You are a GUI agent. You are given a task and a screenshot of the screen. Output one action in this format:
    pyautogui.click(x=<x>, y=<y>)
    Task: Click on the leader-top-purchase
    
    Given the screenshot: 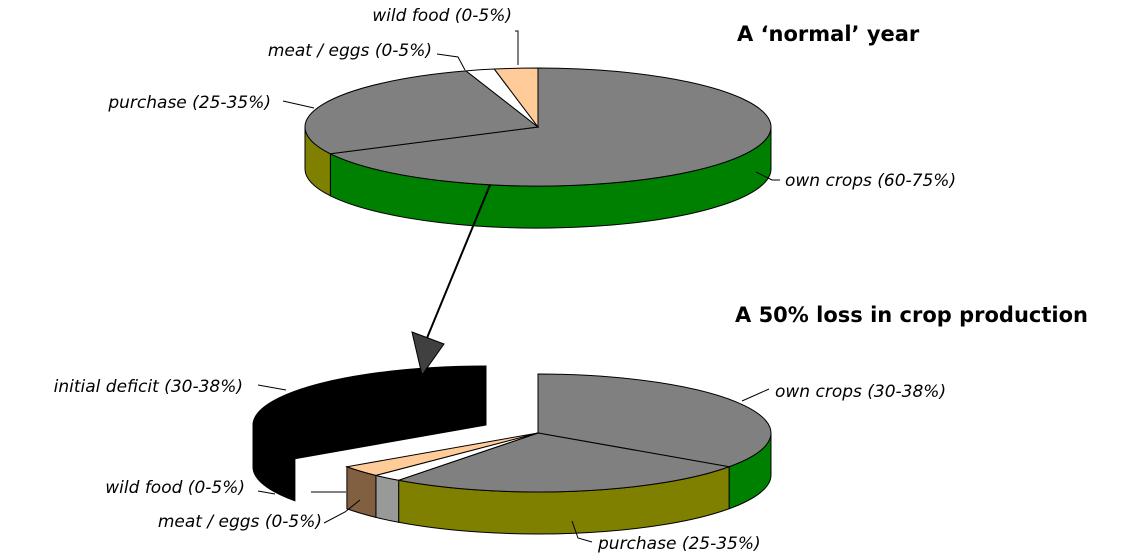 What is the action you would take?
    pyautogui.click(x=298, y=104)
    